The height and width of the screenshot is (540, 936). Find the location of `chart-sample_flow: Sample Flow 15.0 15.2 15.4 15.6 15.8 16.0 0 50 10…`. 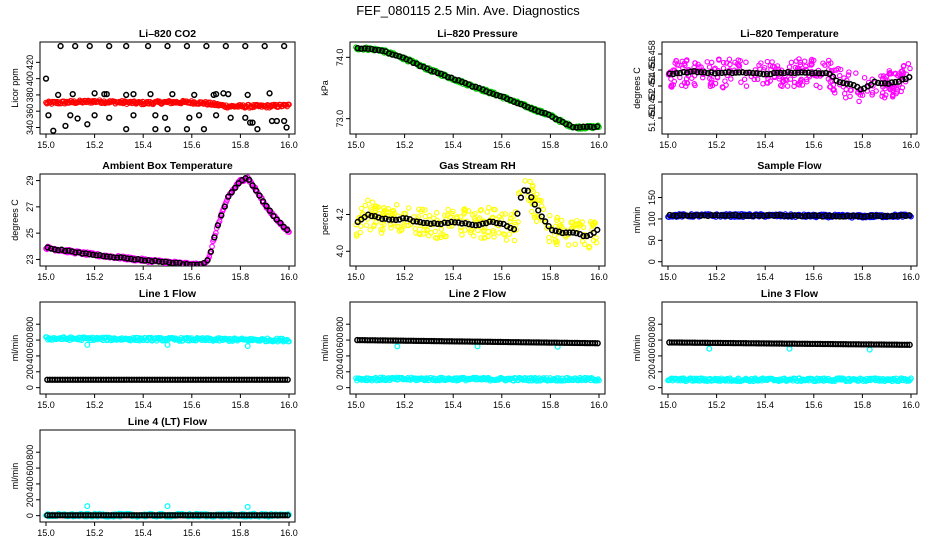

chart-sample_flow: Sample Flow 15.0 15.2 15.4 15.6 15.8 16.0 0 50 10… is located at coordinates (776, 221).